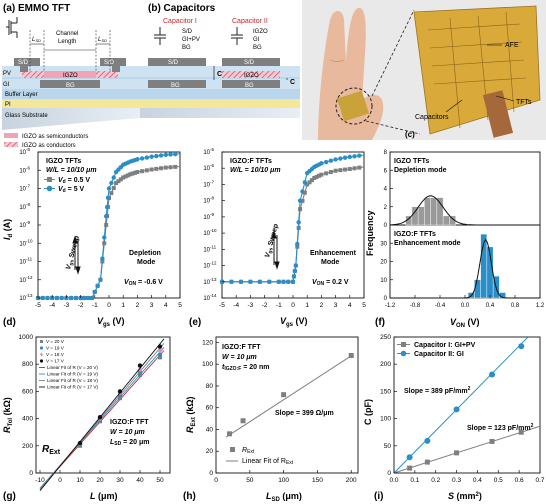  What do you see at coordinates (212, 149) in the screenshot?
I see `e-ytick-exp: -5` at bounding box center [212, 149].